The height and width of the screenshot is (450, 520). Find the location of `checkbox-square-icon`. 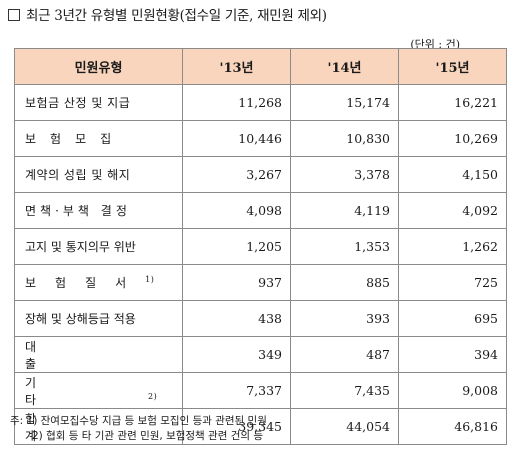

checkbox-square-icon is located at coordinates (14, 14).